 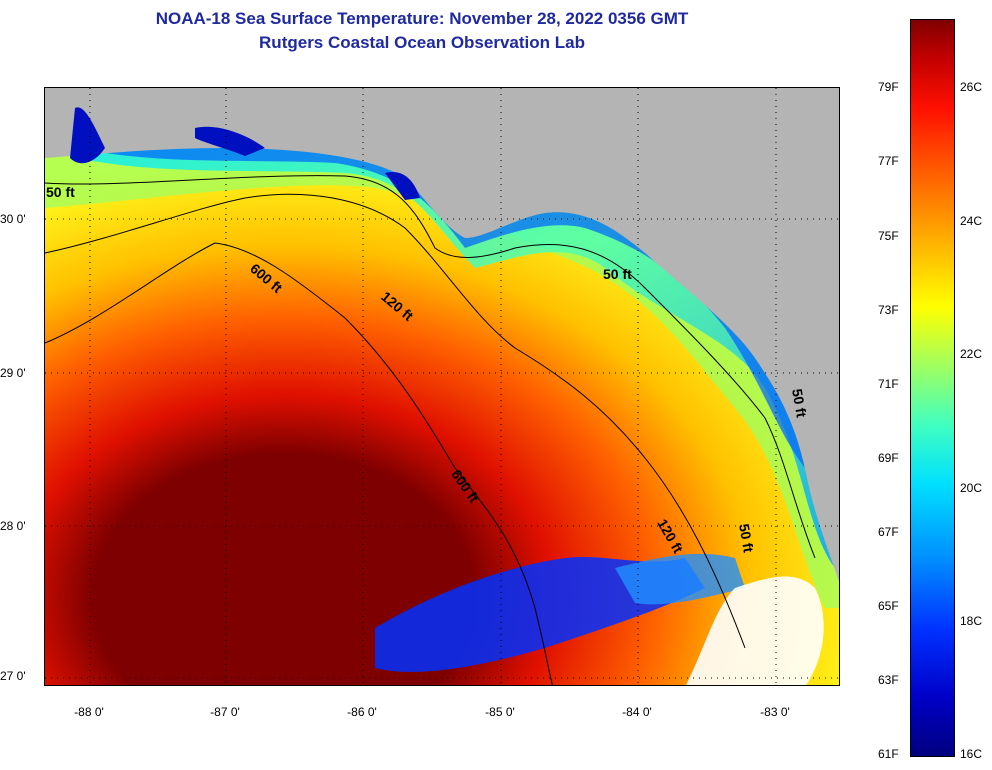 I want to click on colorbar-label-c: 26C, so click(x=971, y=87).